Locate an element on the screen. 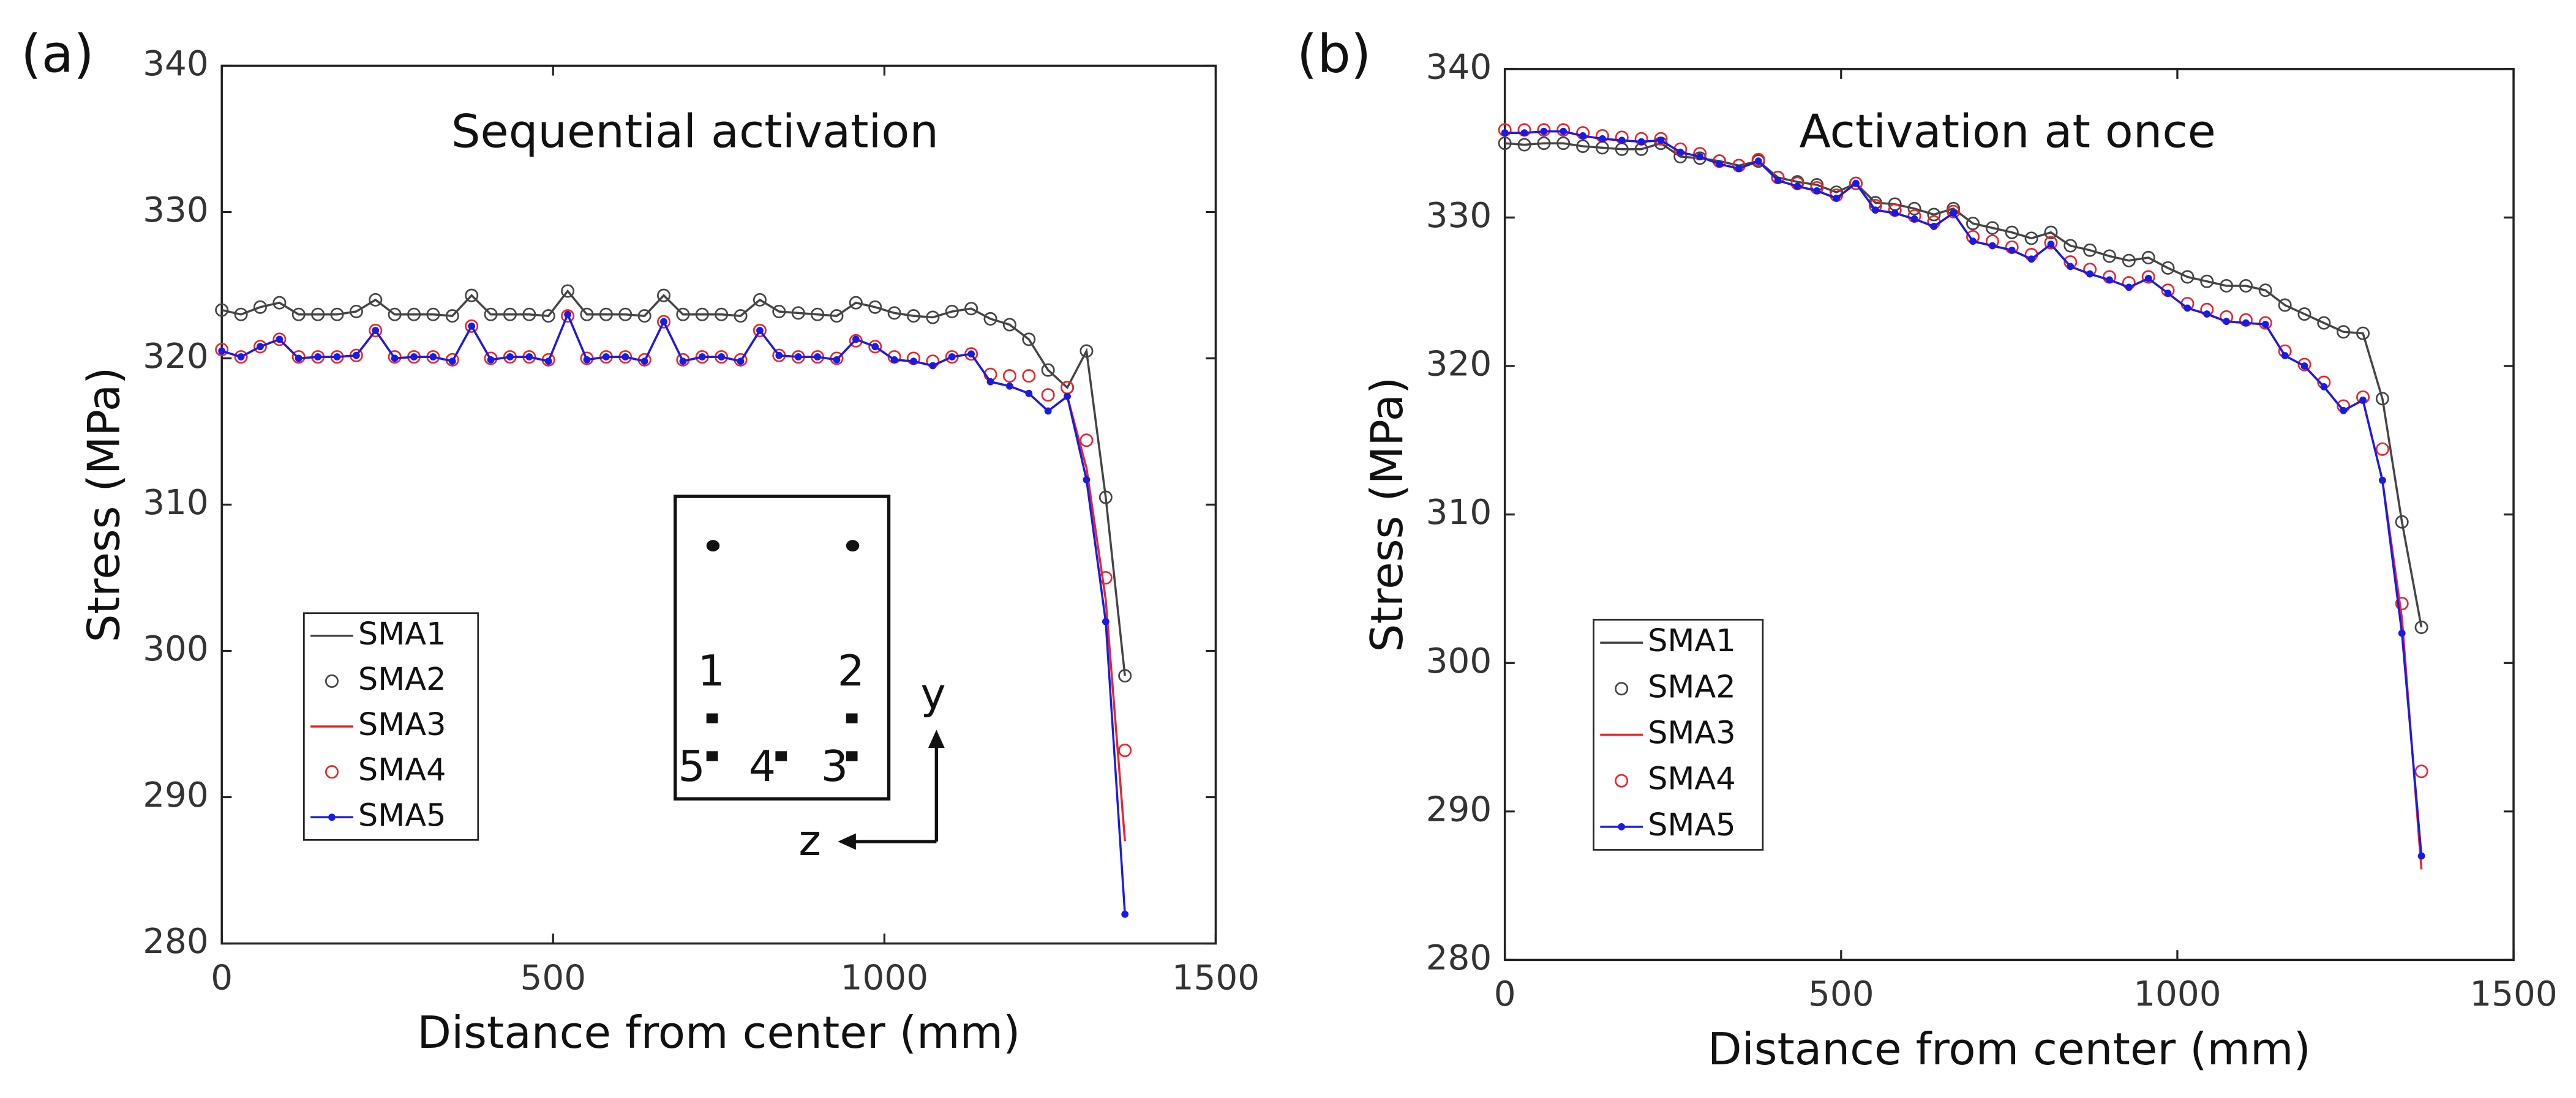 The image size is (2576, 1098). legend-label: SMA1 is located at coordinates (1692, 641).